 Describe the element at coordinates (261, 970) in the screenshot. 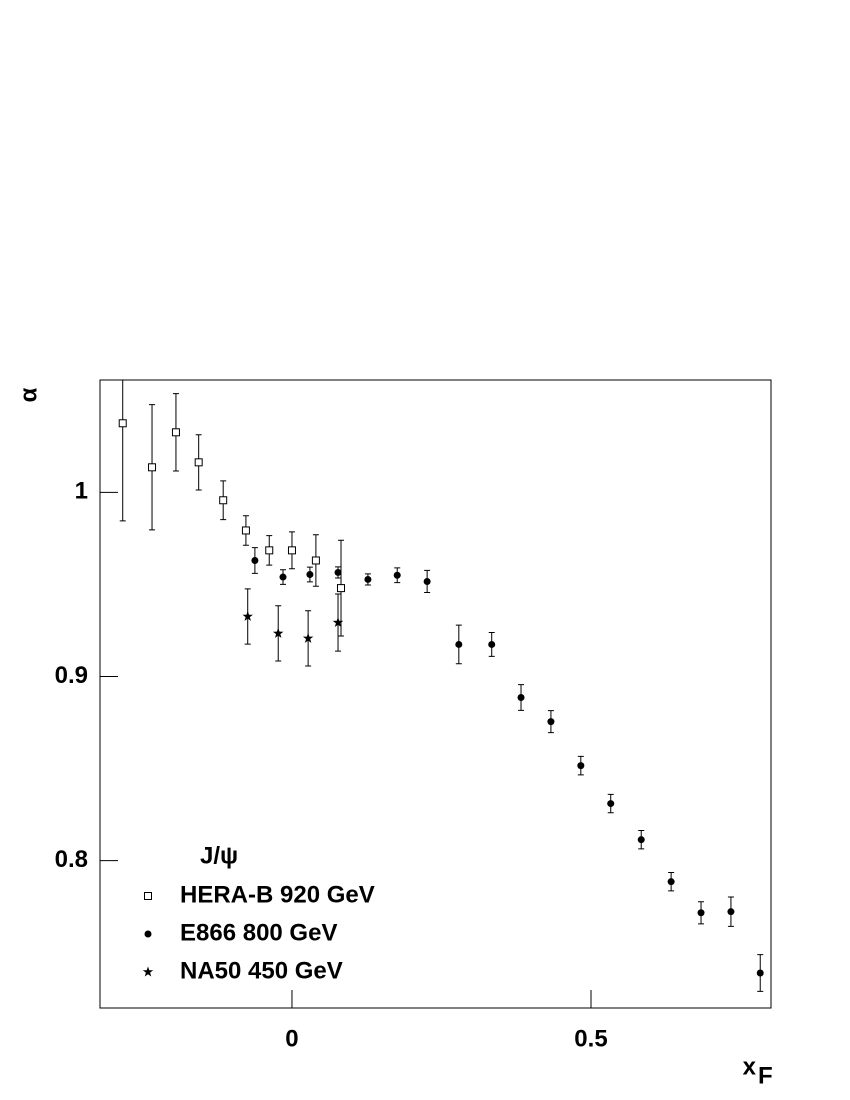

I see `legend-label: NA50 450 GeV` at that location.